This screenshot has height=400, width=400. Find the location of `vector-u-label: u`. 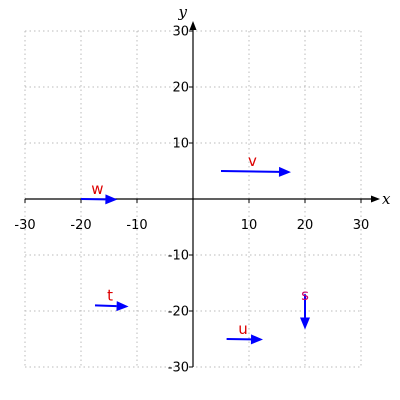

vector-u-label: u is located at coordinates (243, 329).